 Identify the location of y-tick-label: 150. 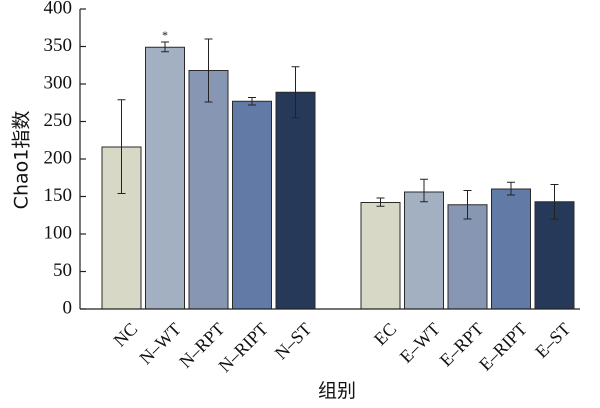
(58, 195).